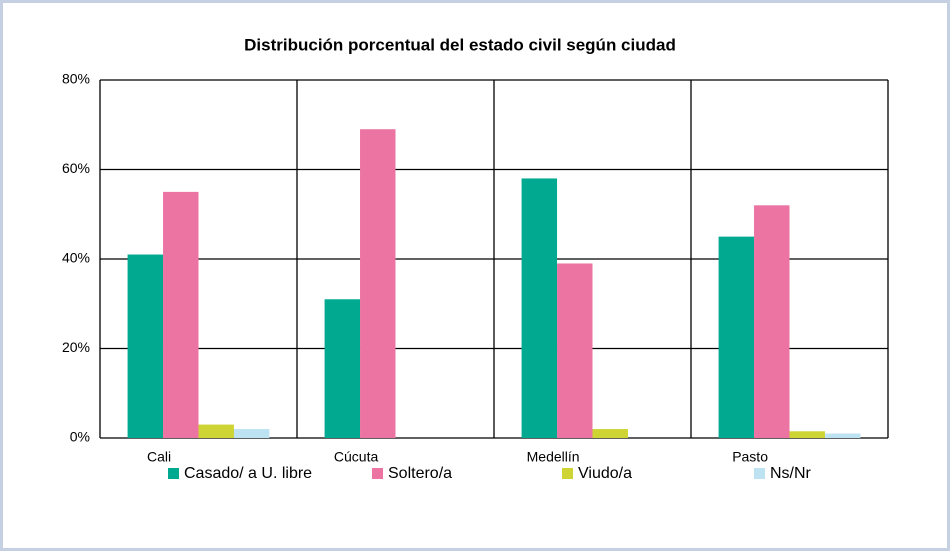 This screenshot has height=552, width=951. What do you see at coordinates (80, 437) in the screenshot?
I see `y-tick-label: 0%` at bounding box center [80, 437].